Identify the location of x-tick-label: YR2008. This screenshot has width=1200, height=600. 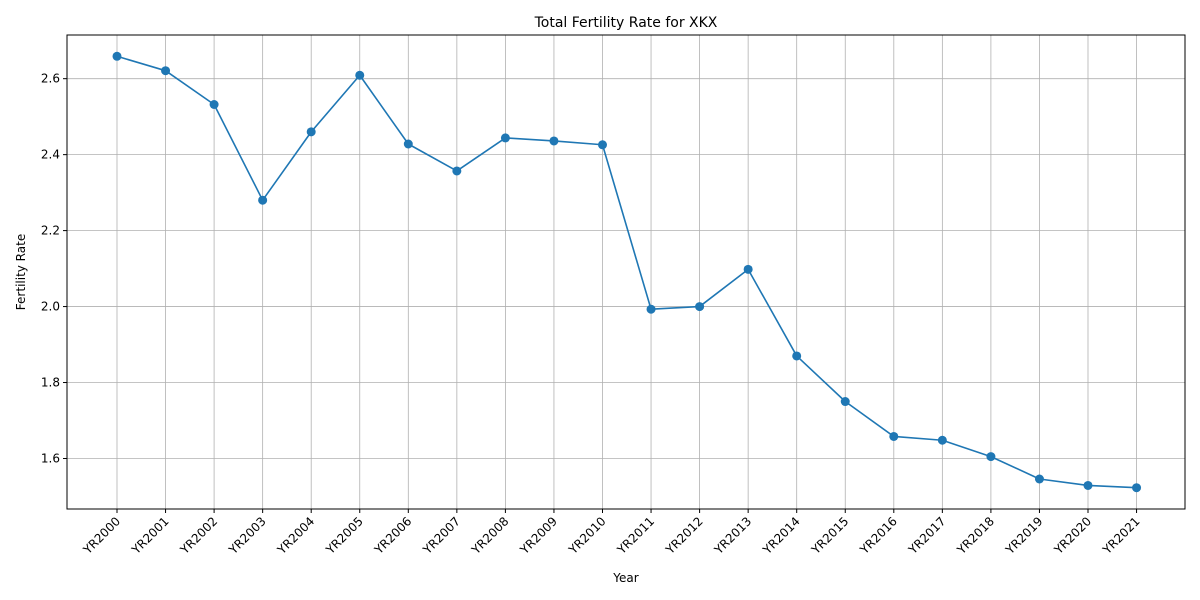
(489, 535).